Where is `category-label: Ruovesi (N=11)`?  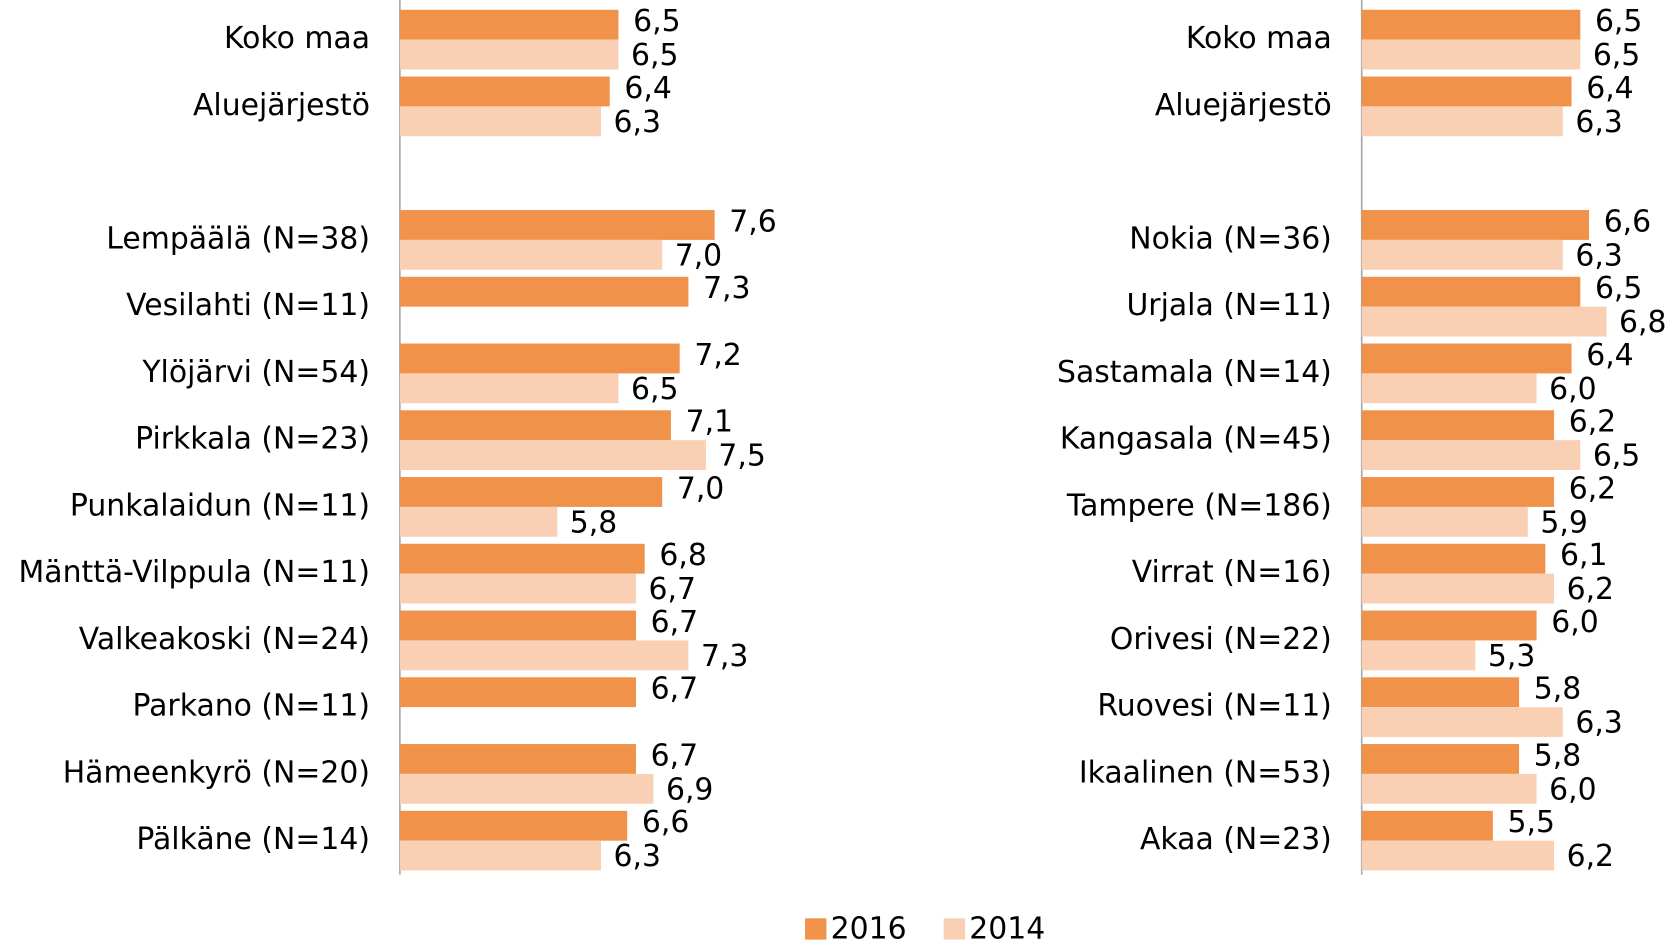
category-label: Ruovesi (N=11) is located at coordinates (1214, 706).